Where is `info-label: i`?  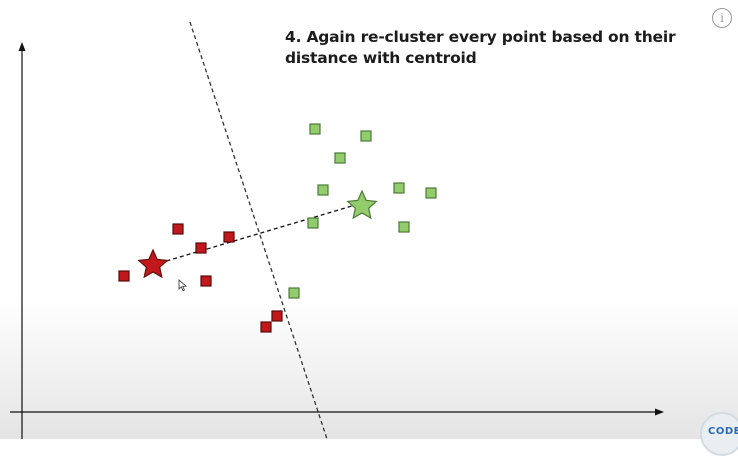
info-label: i is located at coordinates (722, 18).